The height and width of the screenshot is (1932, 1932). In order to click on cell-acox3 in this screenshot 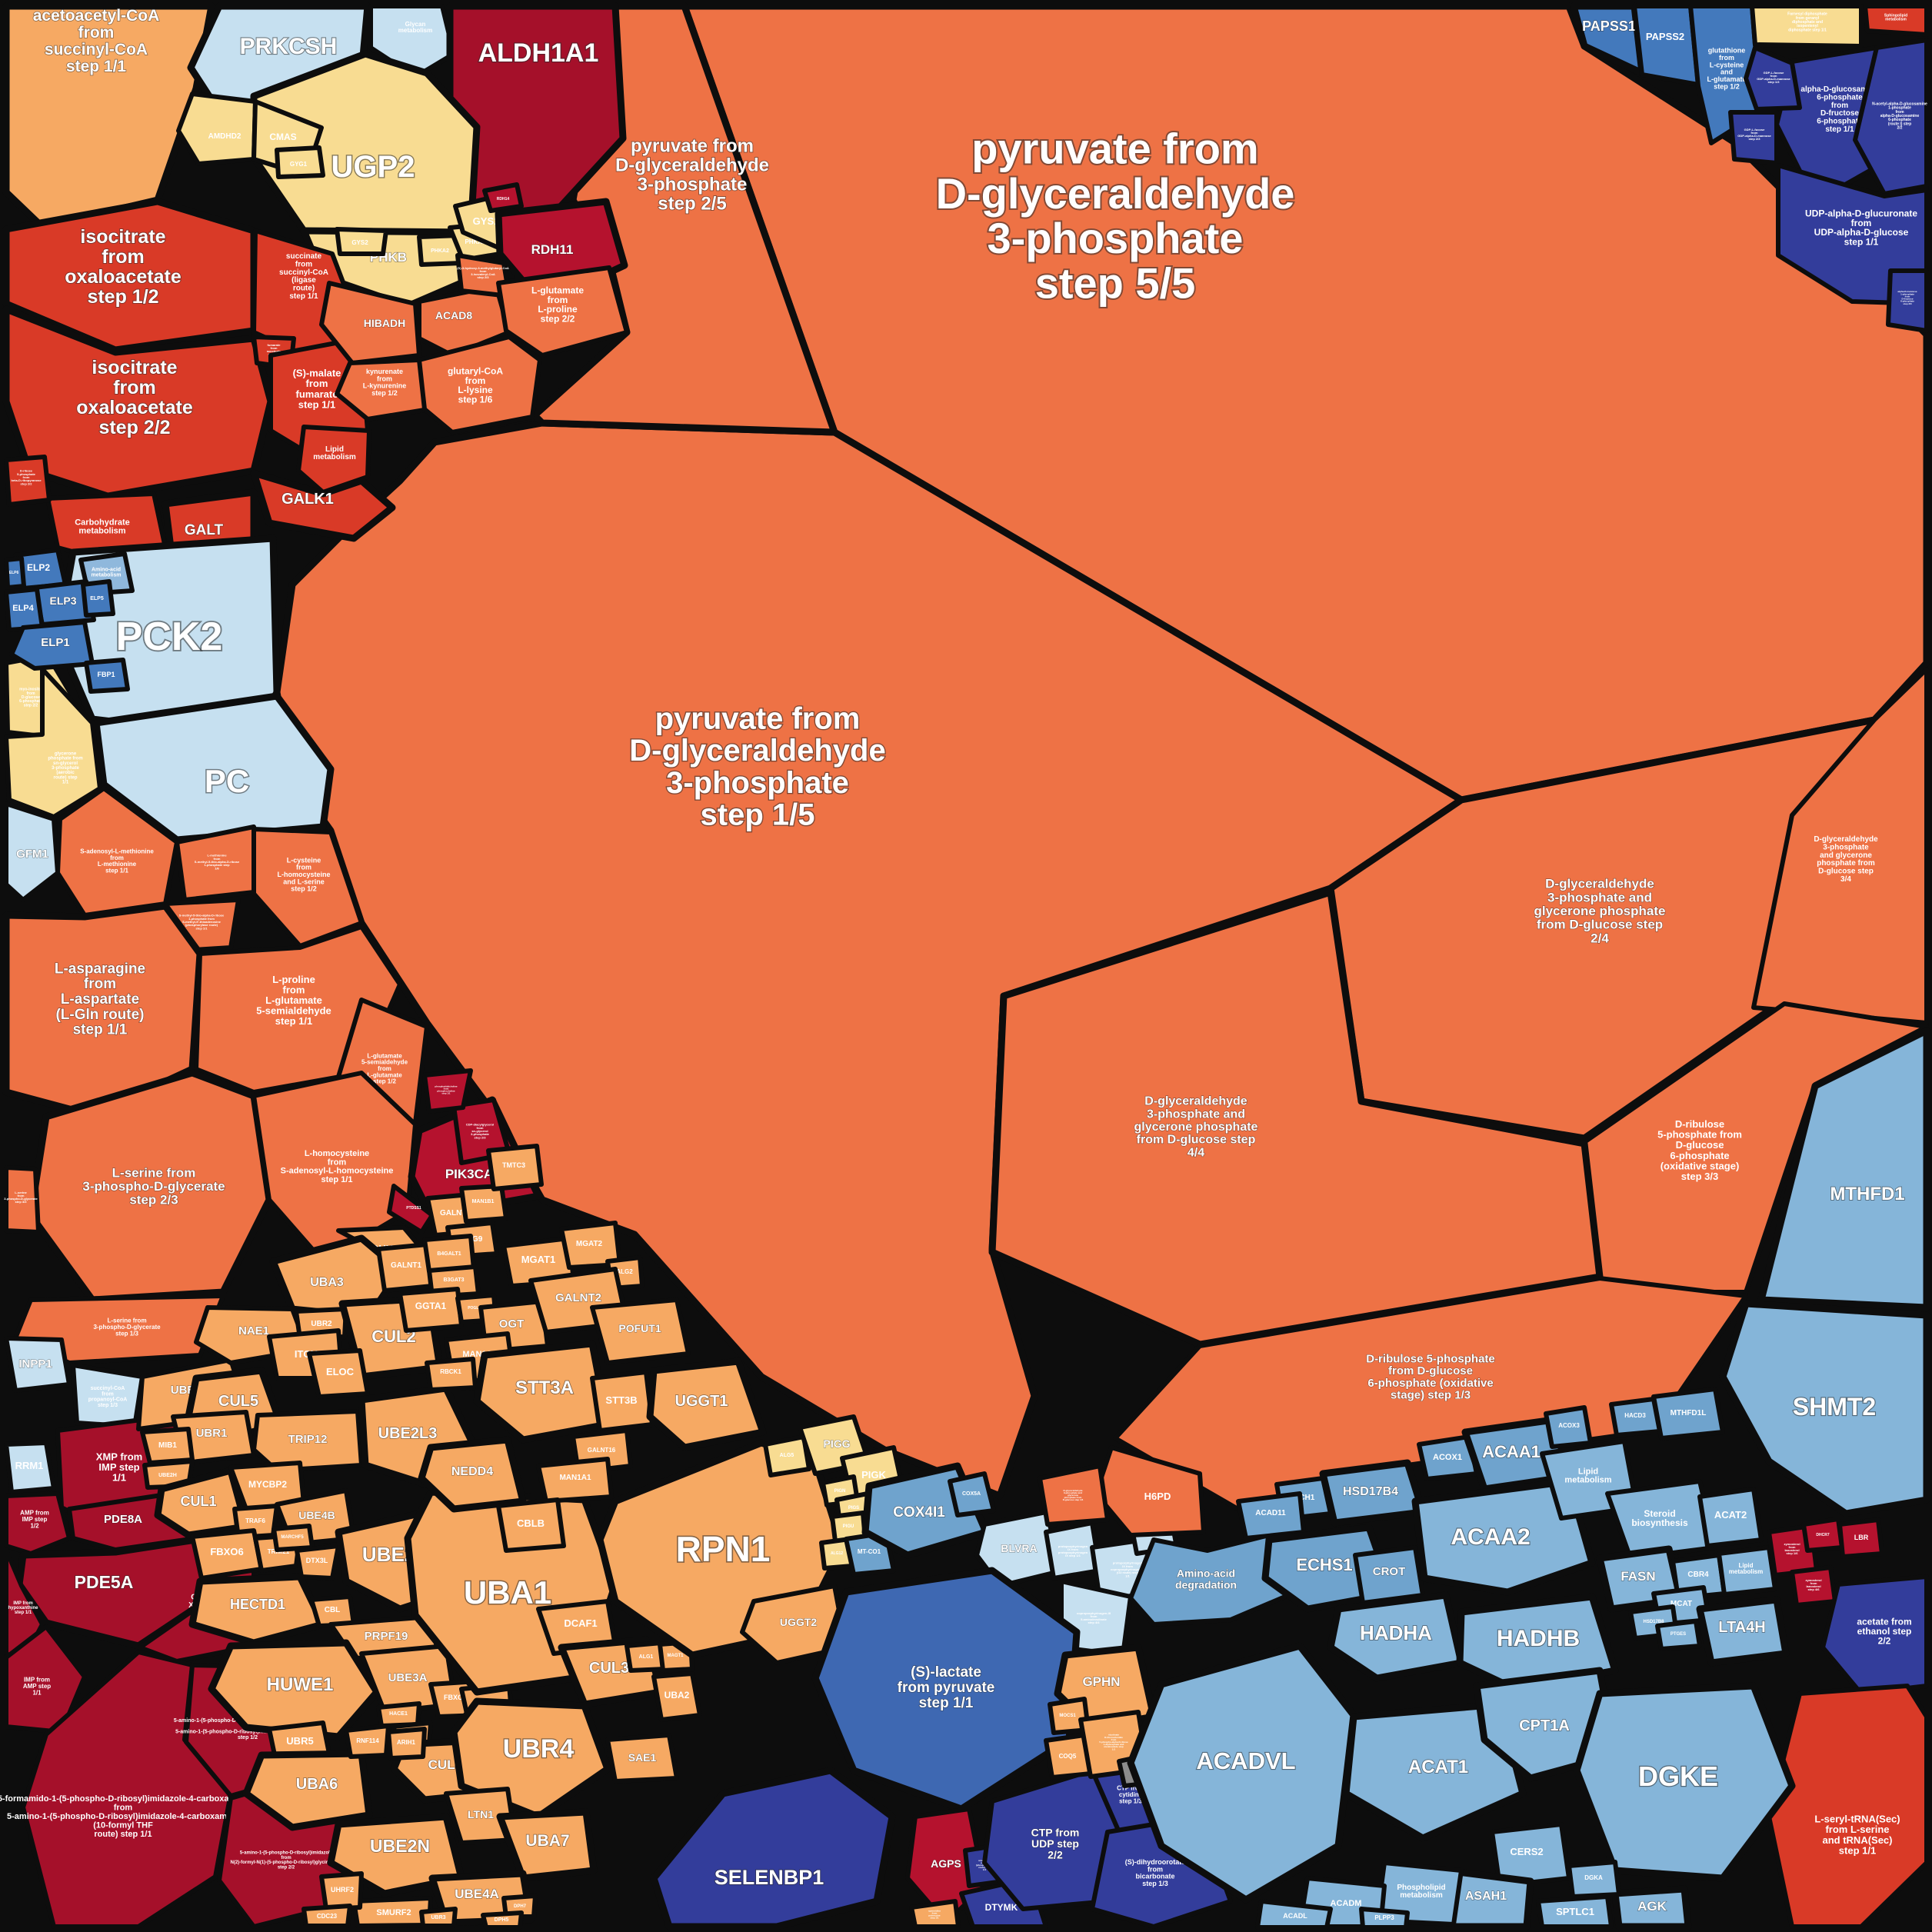, I will do `click(1568, 1427)`.